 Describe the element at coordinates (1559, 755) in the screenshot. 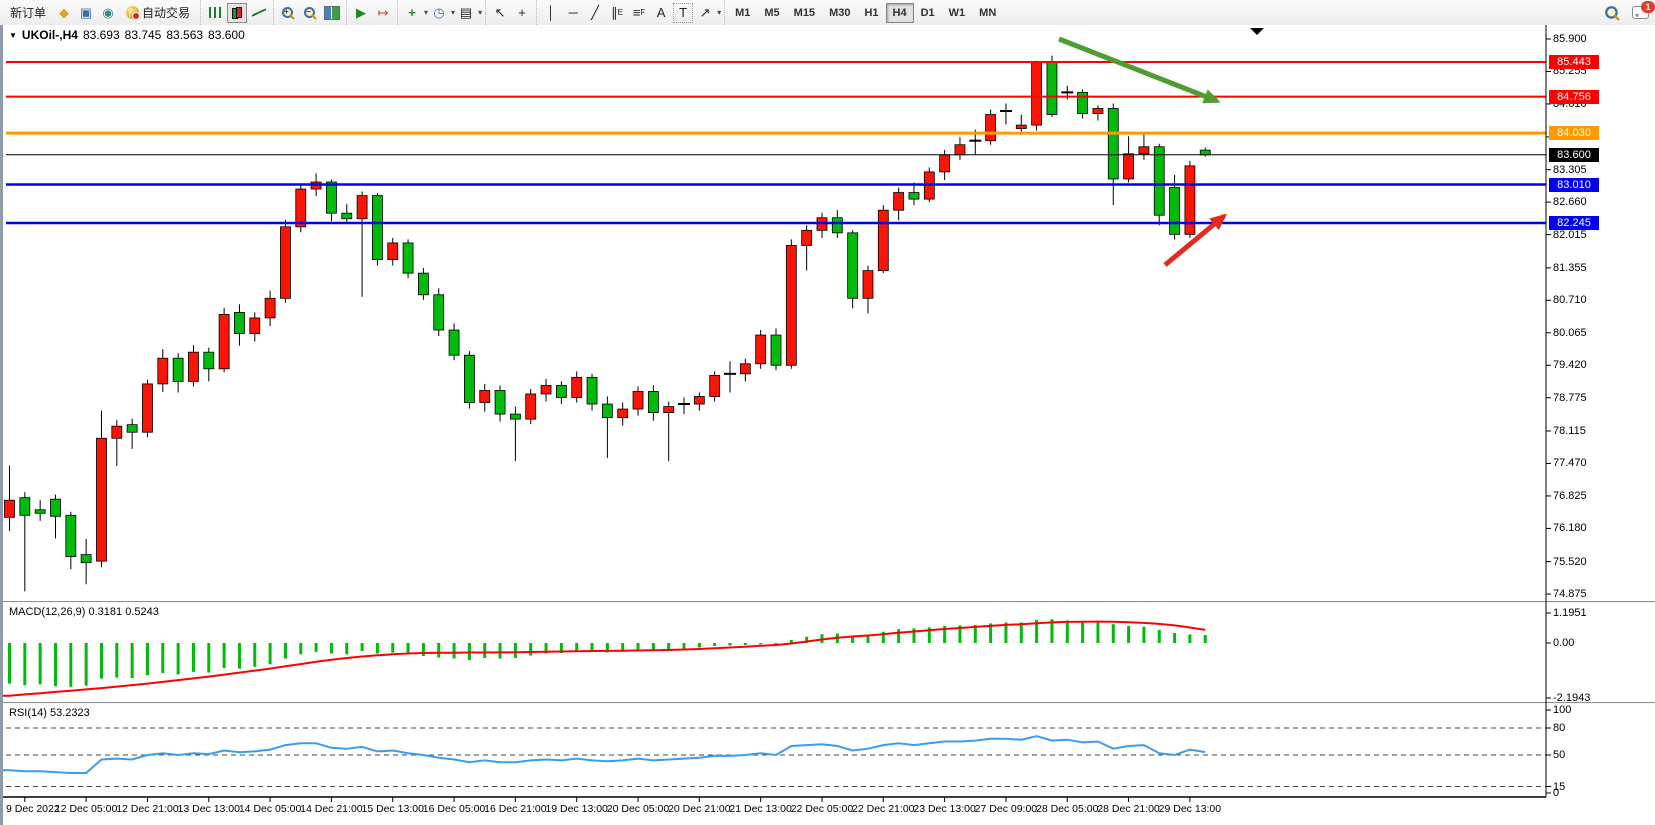

I see `rsi-scale-label: 50` at that location.